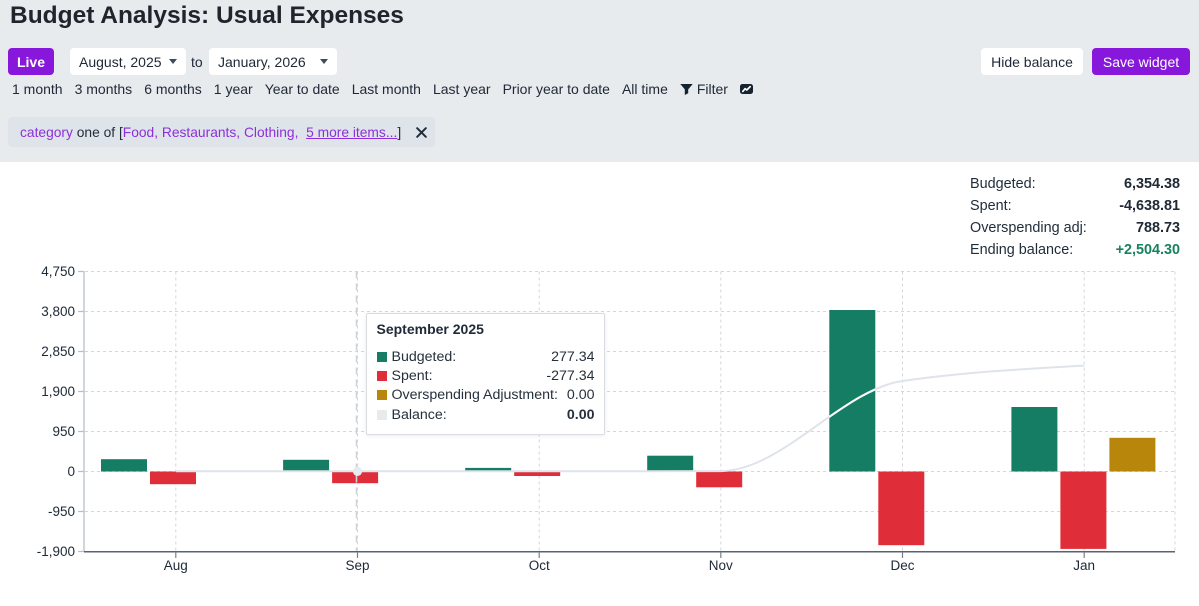  Describe the element at coordinates (71, 471) in the screenshot. I see `svg-text: 0` at that location.